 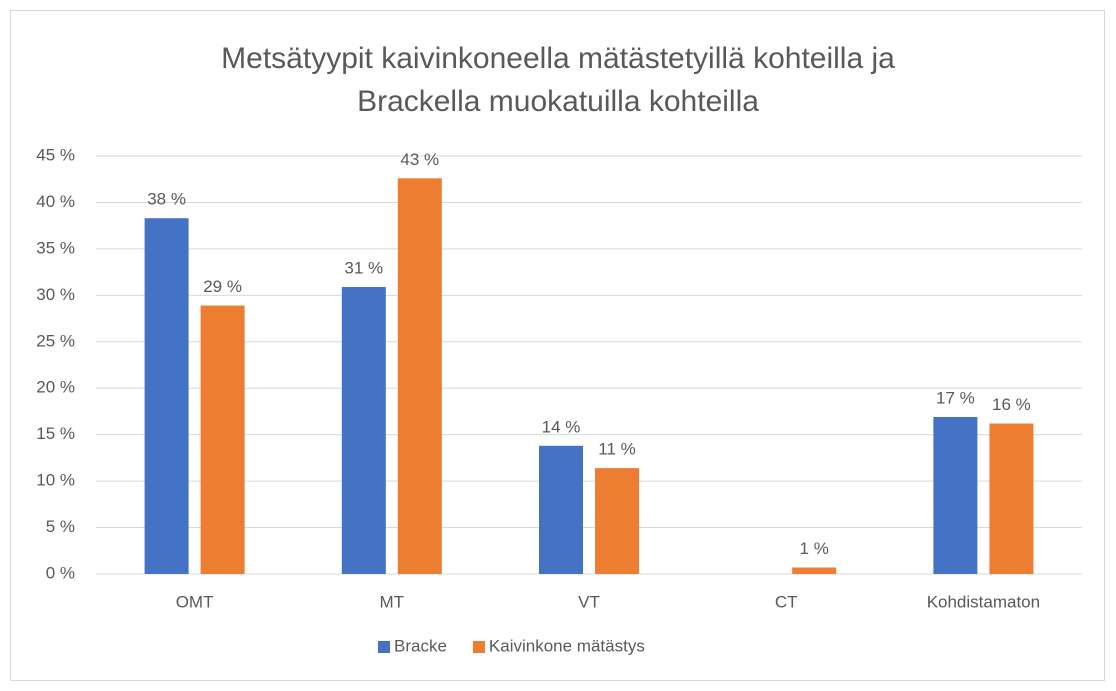 I want to click on chart-title: Brackella muokatuilla kohteilla, so click(x=558, y=101).